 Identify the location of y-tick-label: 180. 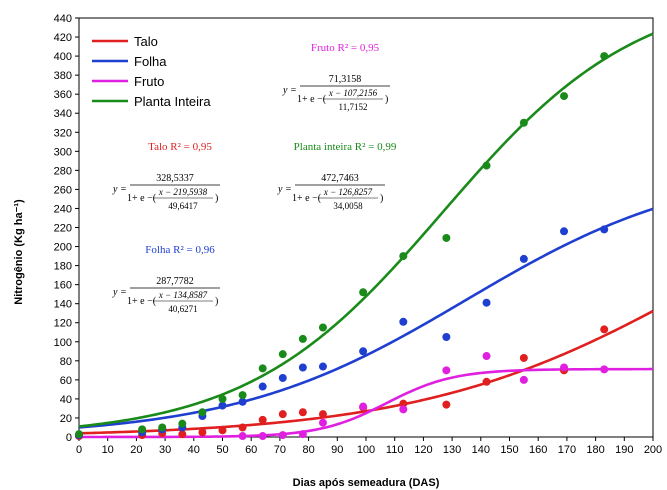
(63, 267).